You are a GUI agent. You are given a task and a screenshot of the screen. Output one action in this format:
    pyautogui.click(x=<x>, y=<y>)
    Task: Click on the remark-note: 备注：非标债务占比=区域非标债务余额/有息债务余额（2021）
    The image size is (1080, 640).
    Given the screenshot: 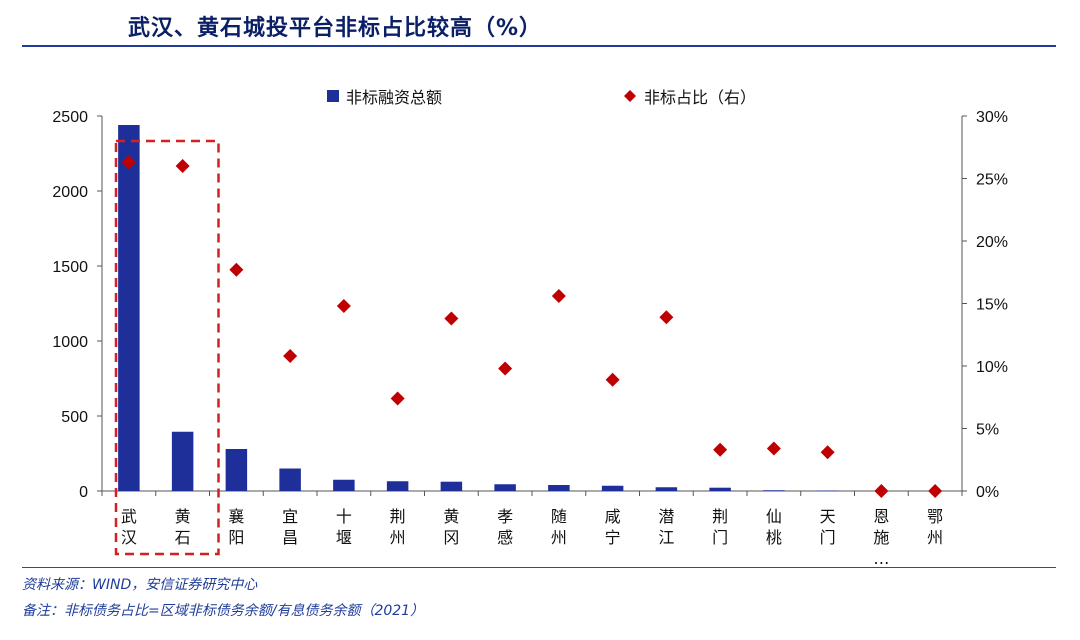 What is the action you would take?
    pyautogui.click(x=223, y=611)
    